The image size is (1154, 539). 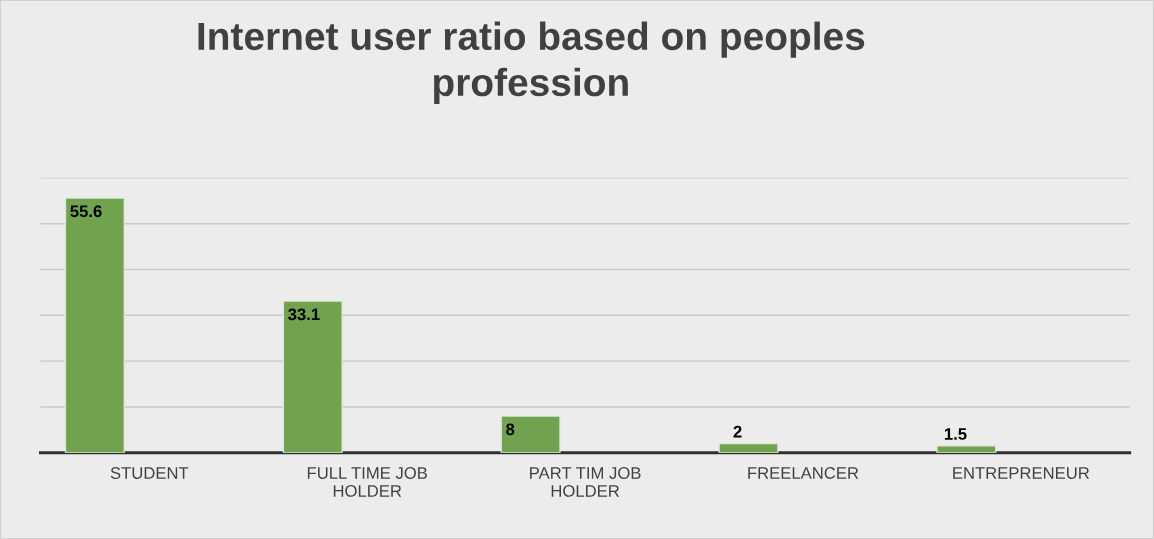 What do you see at coordinates (304, 314) in the screenshot?
I see `data-label: 33.1` at bounding box center [304, 314].